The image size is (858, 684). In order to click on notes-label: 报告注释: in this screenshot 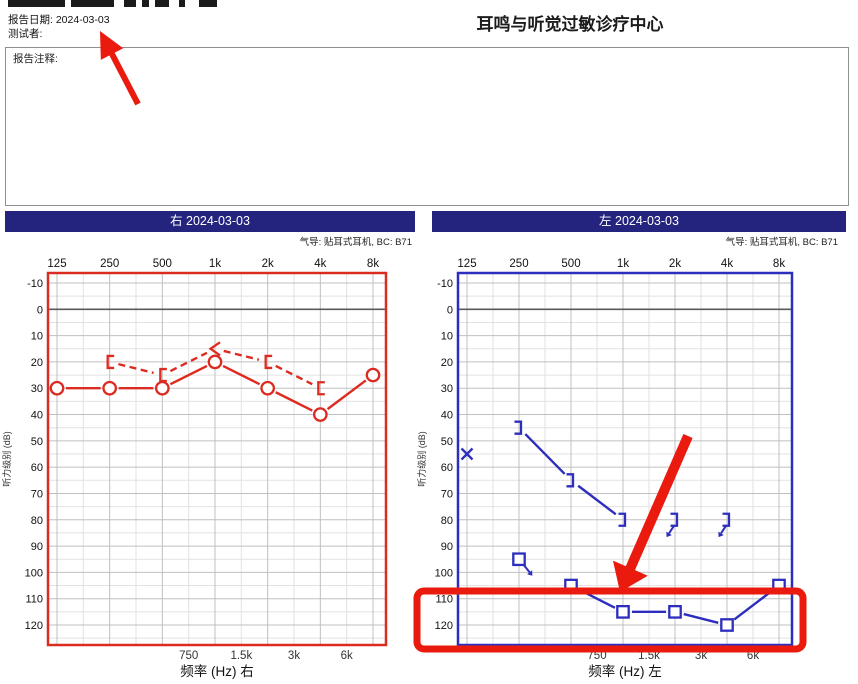, I will do `click(35, 59)`.